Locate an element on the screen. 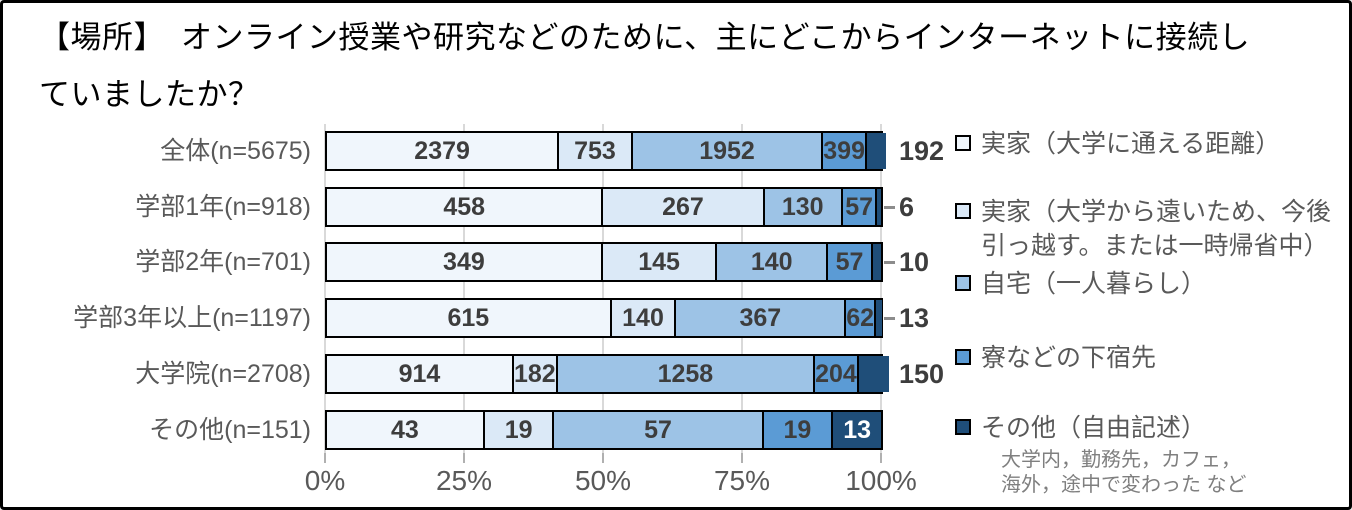  bar-segment: 367 is located at coordinates (761, 318).